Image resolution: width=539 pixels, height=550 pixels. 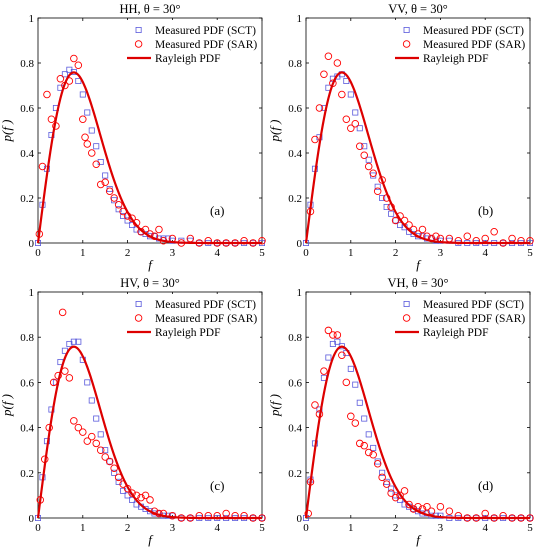 I want to click on x-tick-label: 5, so click(x=262, y=528).